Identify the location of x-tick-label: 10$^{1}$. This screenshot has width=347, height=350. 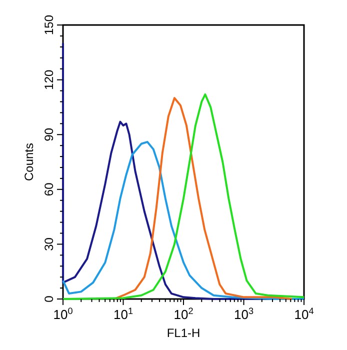
(123, 314).